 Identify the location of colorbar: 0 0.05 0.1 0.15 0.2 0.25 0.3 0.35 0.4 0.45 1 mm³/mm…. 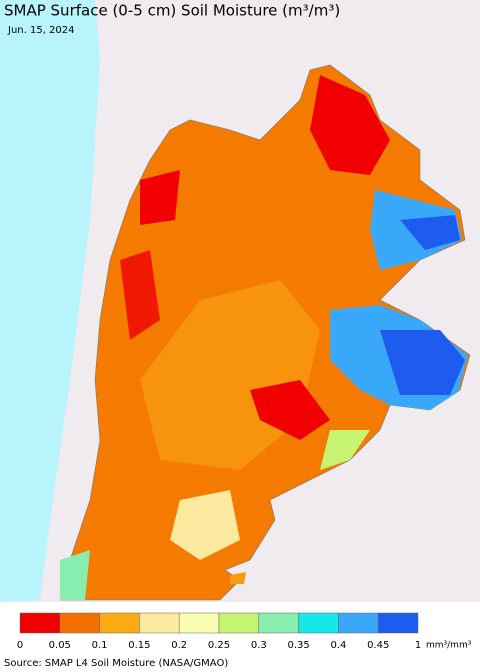
(244, 631).